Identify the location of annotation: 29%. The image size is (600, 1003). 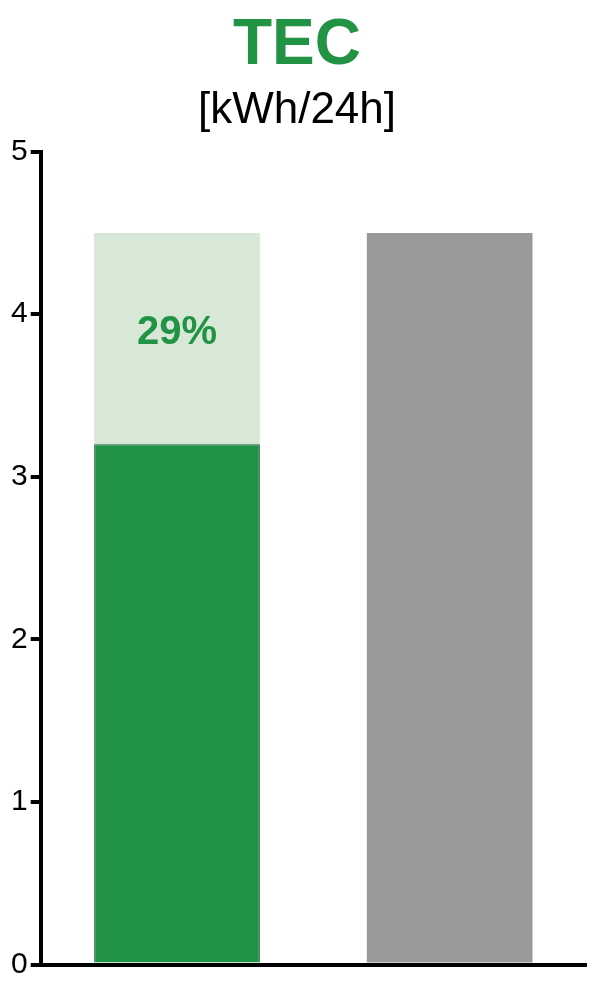
(177, 329).